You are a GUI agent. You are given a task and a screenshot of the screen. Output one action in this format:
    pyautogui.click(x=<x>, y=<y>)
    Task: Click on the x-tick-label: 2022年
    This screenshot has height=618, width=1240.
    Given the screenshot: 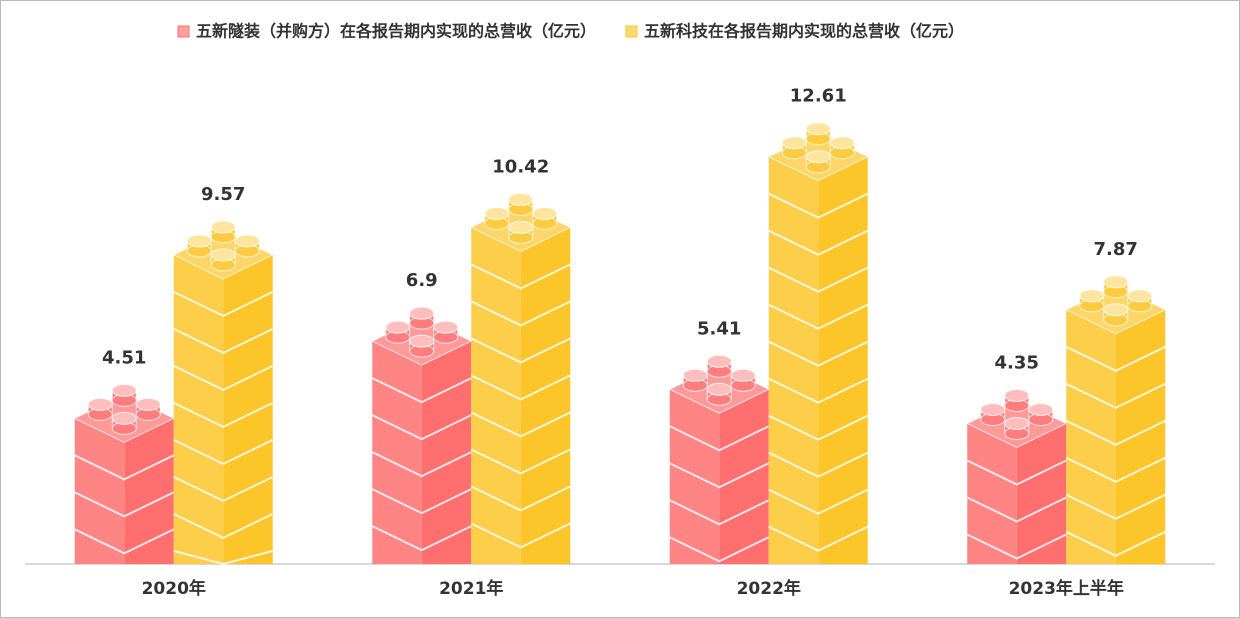 What is the action you would take?
    pyautogui.click(x=769, y=588)
    